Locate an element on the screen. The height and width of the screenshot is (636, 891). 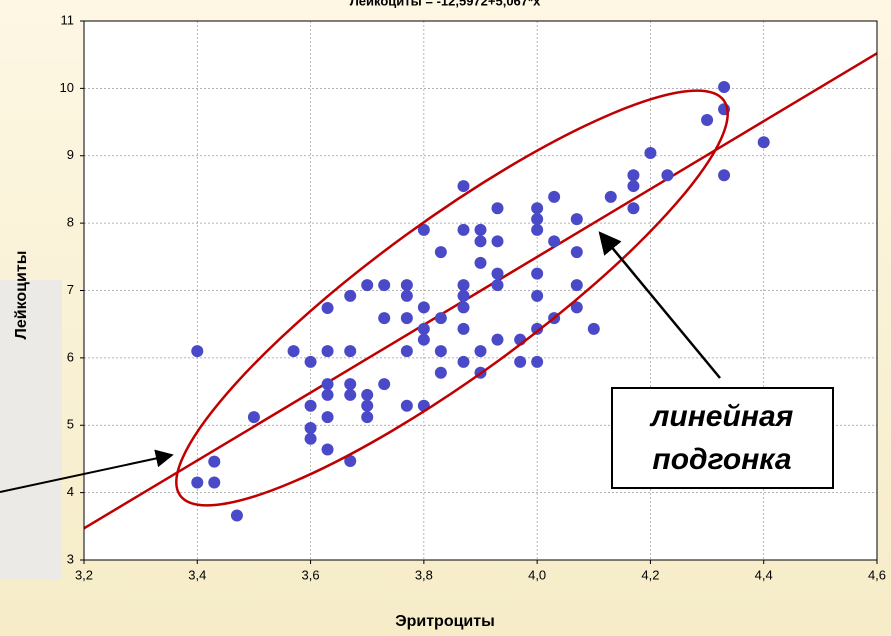
x-tick-label: 4,6 is located at coordinates (877, 574).